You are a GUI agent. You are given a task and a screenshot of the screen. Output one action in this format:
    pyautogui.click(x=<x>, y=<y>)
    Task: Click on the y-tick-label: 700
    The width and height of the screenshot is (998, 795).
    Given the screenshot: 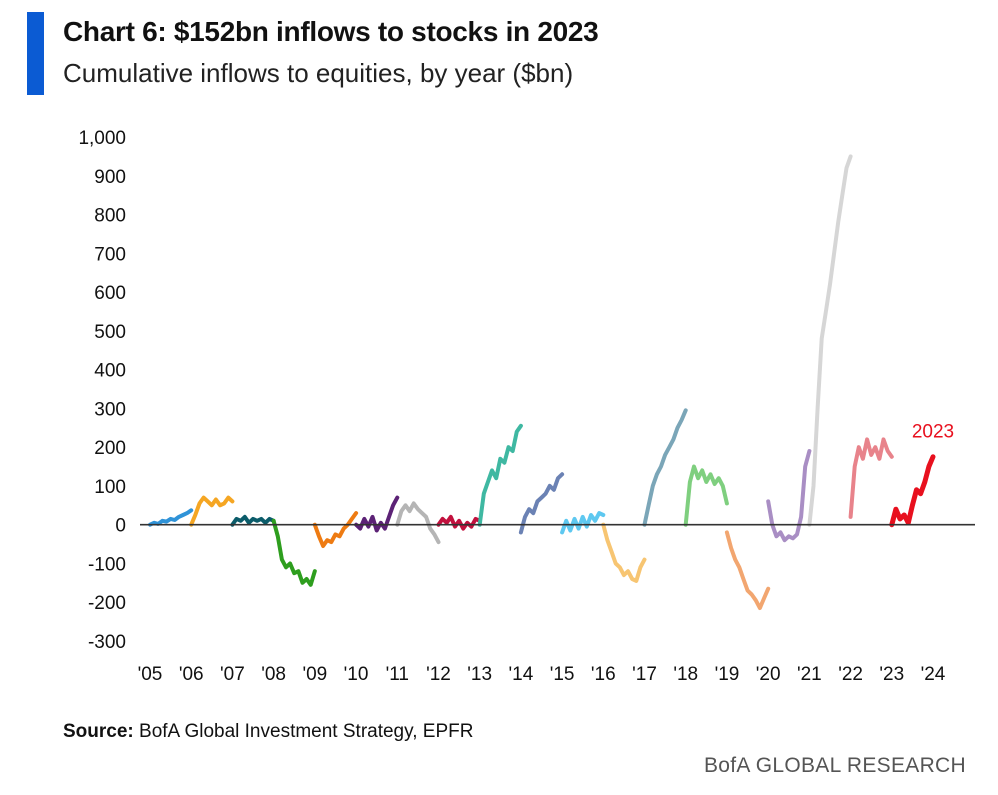 What is the action you would take?
    pyautogui.click(x=110, y=254)
    